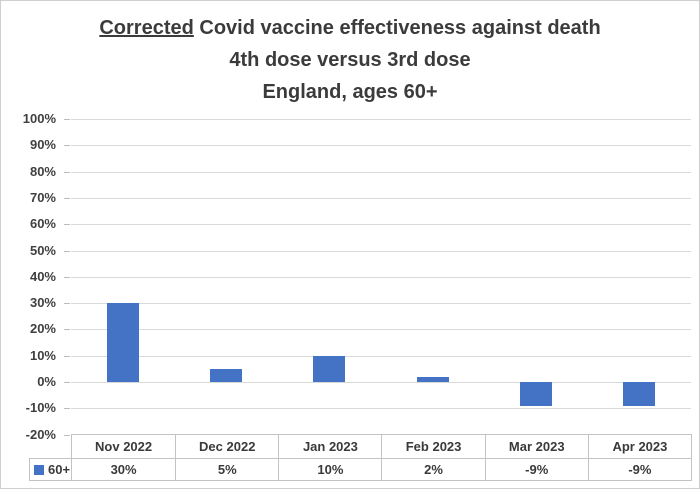 The image size is (700, 489). I want to click on table-value-cell: 2%, so click(432, 469).